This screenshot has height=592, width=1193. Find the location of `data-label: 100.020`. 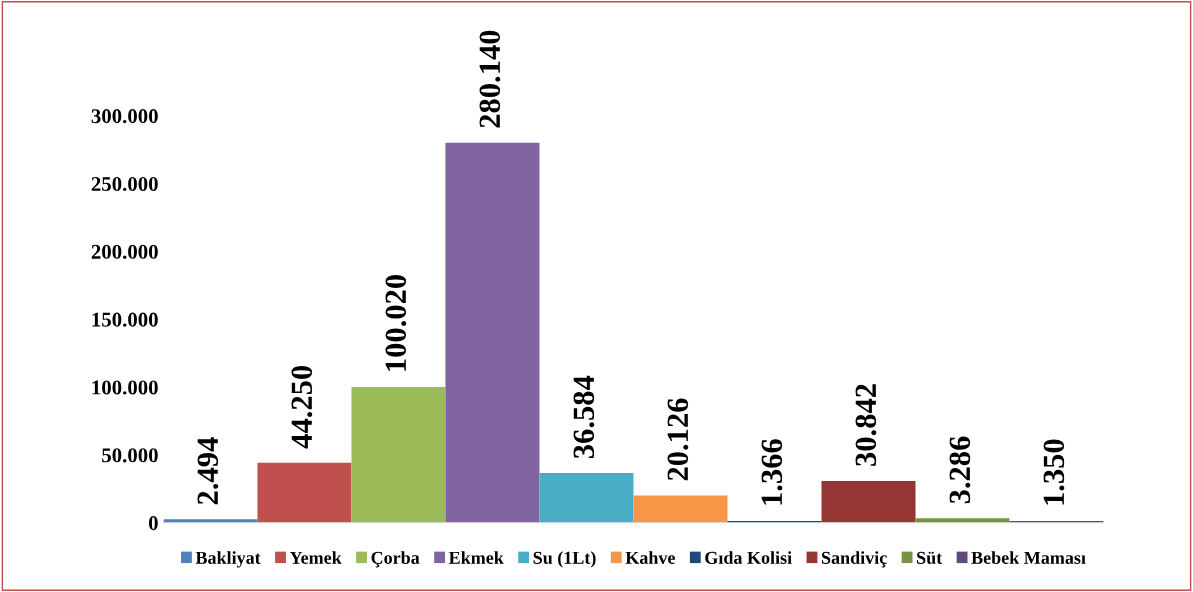

data-label: 100.020 is located at coordinates (396, 323).